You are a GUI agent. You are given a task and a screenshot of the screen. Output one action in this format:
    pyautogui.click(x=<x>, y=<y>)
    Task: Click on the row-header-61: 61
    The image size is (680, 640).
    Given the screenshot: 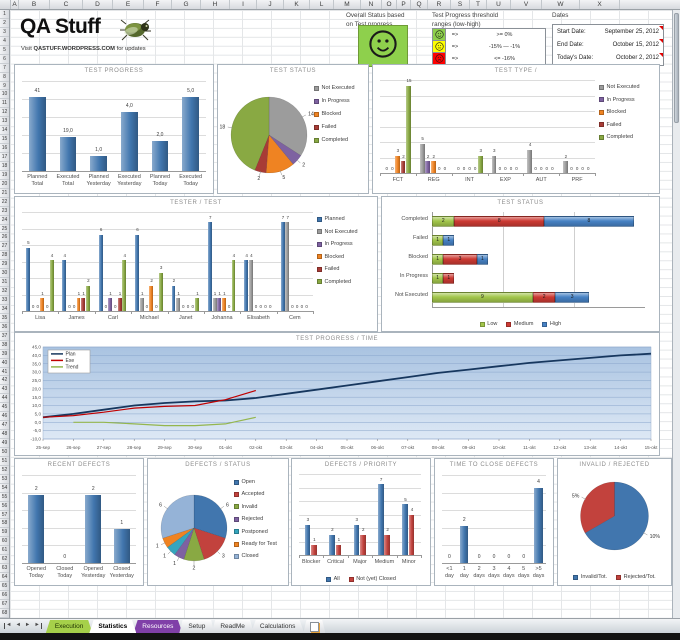 What is the action you would take?
    pyautogui.click(x=4, y=551)
    